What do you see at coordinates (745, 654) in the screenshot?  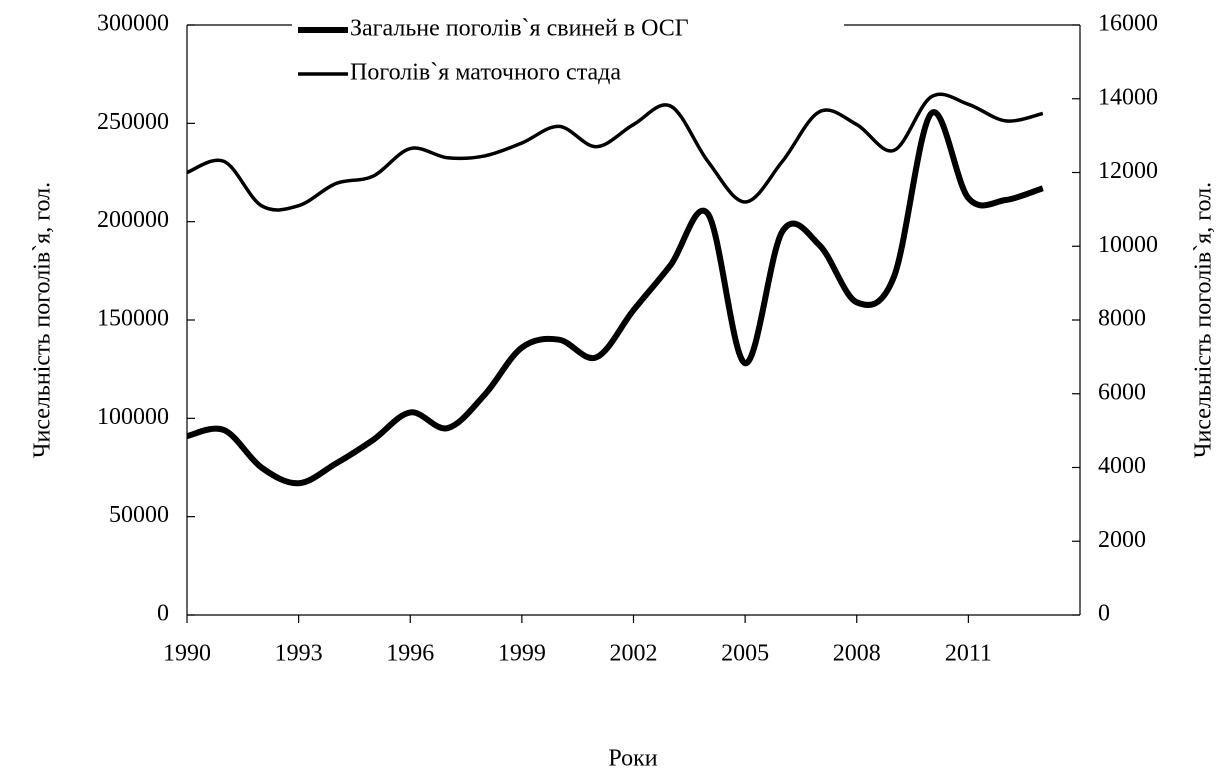 I see `x-tick-label: 2005` at bounding box center [745, 654].